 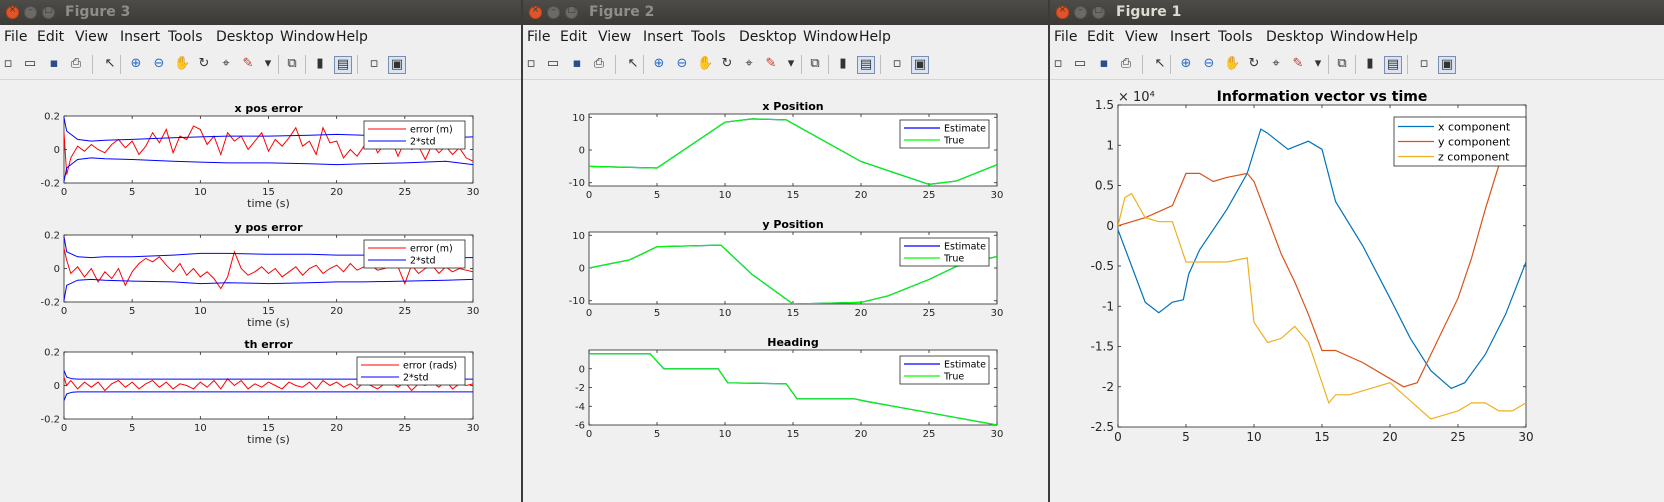 What do you see at coordinates (785, 12) in the screenshot?
I see `title-bar: × – □ Figure 2` at bounding box center [785, 12].